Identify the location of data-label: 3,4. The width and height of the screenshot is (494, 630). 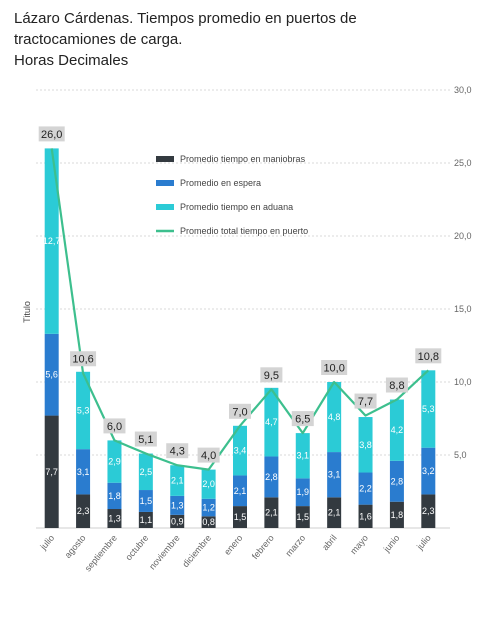
(240, 451).